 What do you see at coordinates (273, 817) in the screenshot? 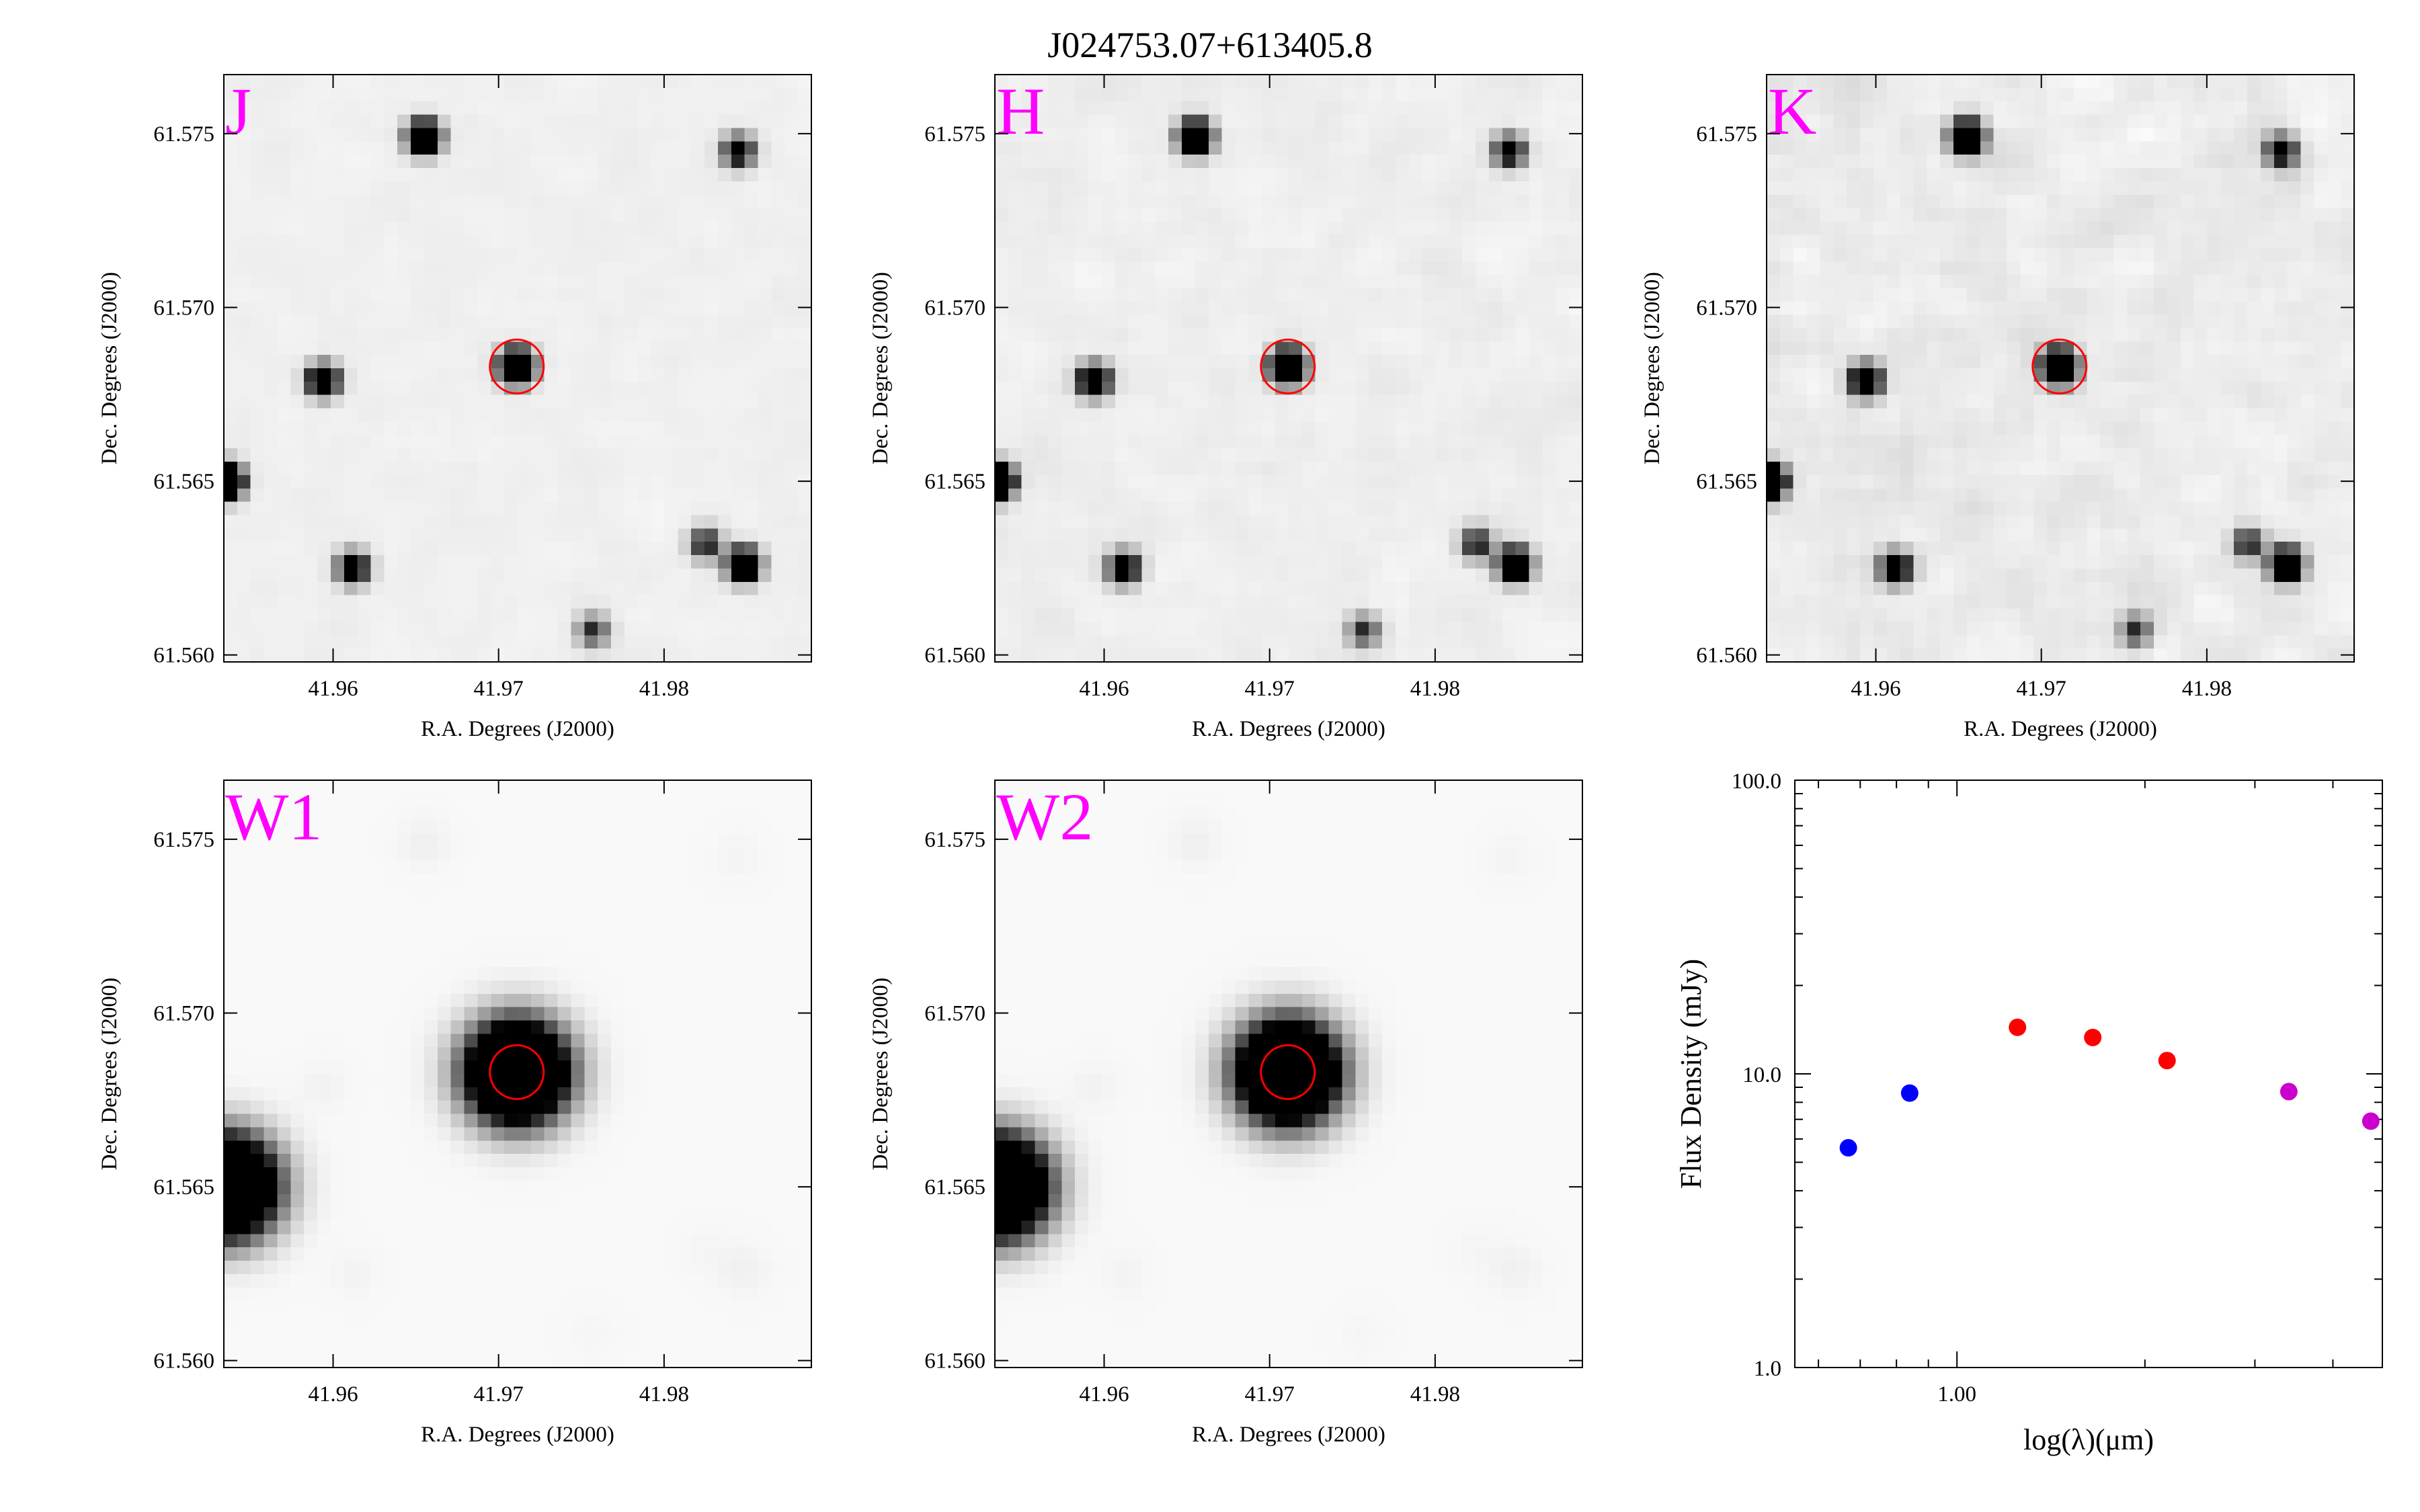
I see `band-label: W1` at bounding box center [273, 817].